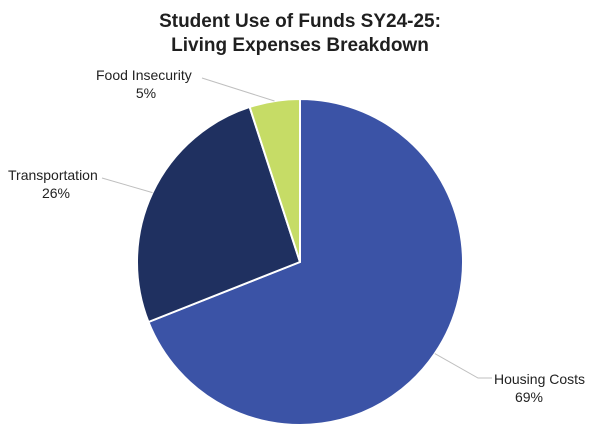 This screenshot has height=440, width=600. What do you see at coordinates (53, 175) in the screenshot?
I see `slice-label-transportation: Transportation` at bounding box center [53, 175].